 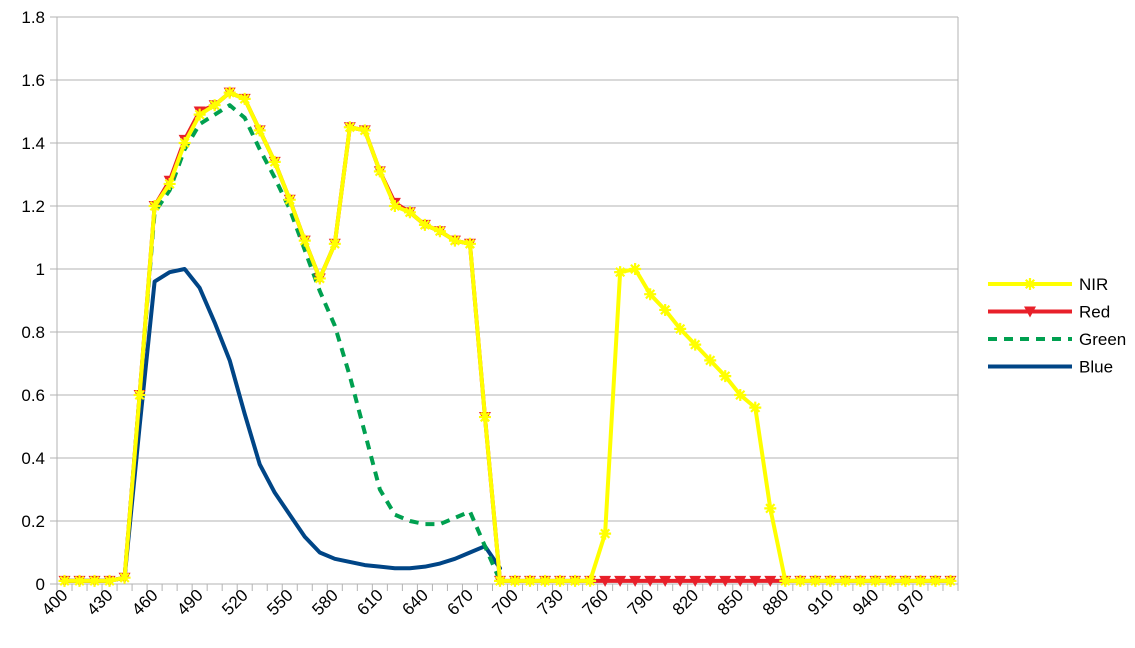 I want to click on y-tick-label: 0.4, so click(x=33, y=458).